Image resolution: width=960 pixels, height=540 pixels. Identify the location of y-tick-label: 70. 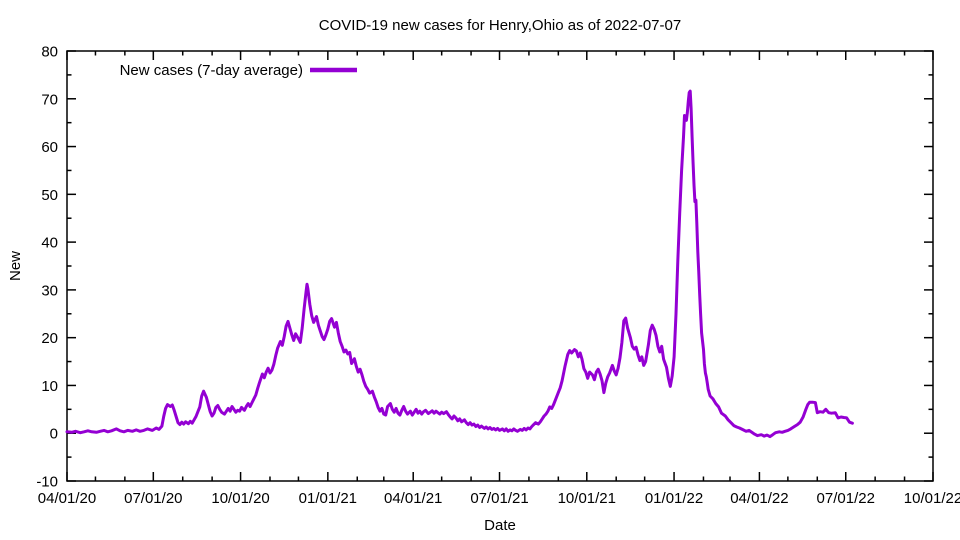
(49, 99).